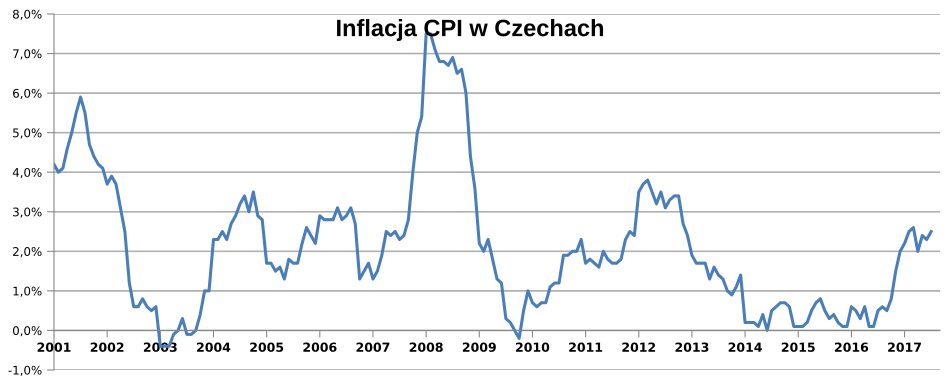 This screenshot has height=386, width=945. What do you see at coordinates (27, 173) in the screenshot?
I see `y-tick-label: 4,0%` at bounding box center [27, 173].